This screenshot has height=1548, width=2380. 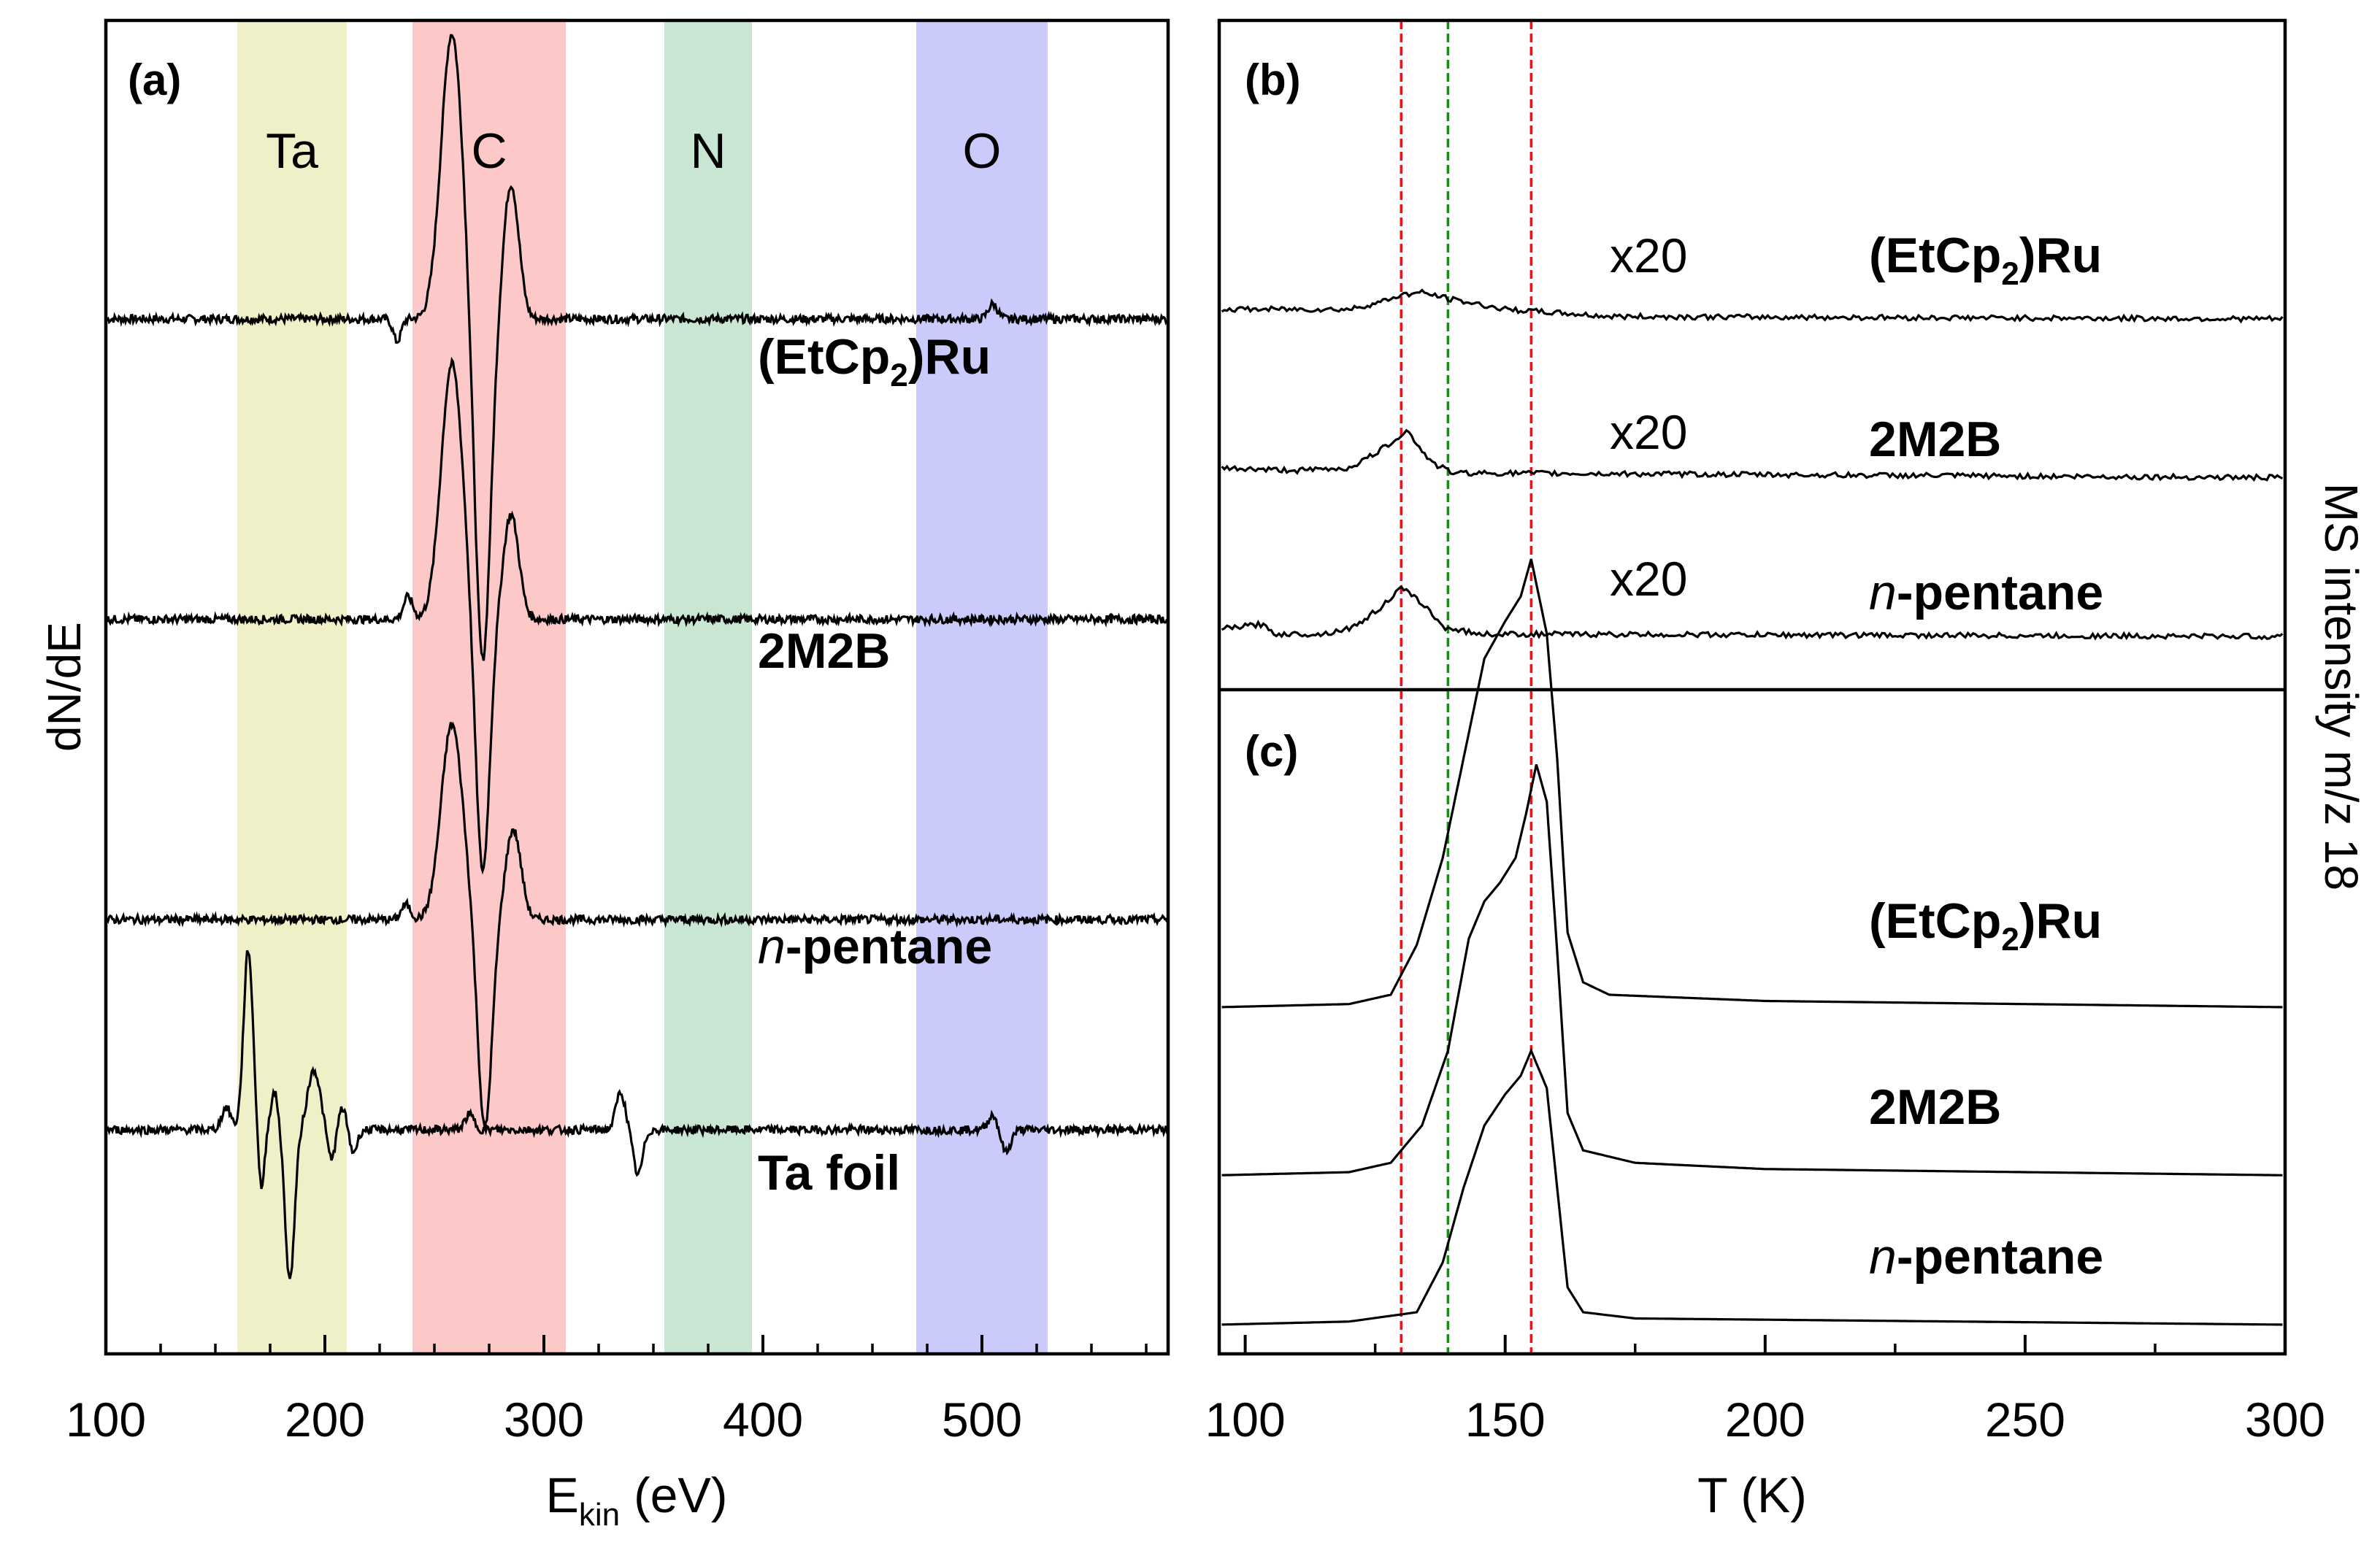 What do you see at coordinates (106, 1420) in the screenshot?
I see `x-tick-label-a-100: 100` at bounding box center [106, 1420].